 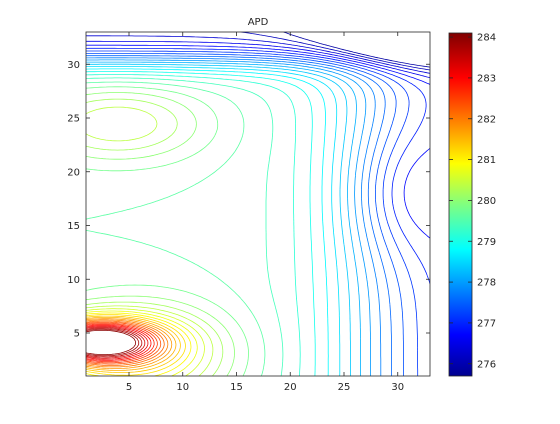 What do you see at coordinates (460, 204) in the screenshot?
I see `colorbar` at bounding box center [460, 204].